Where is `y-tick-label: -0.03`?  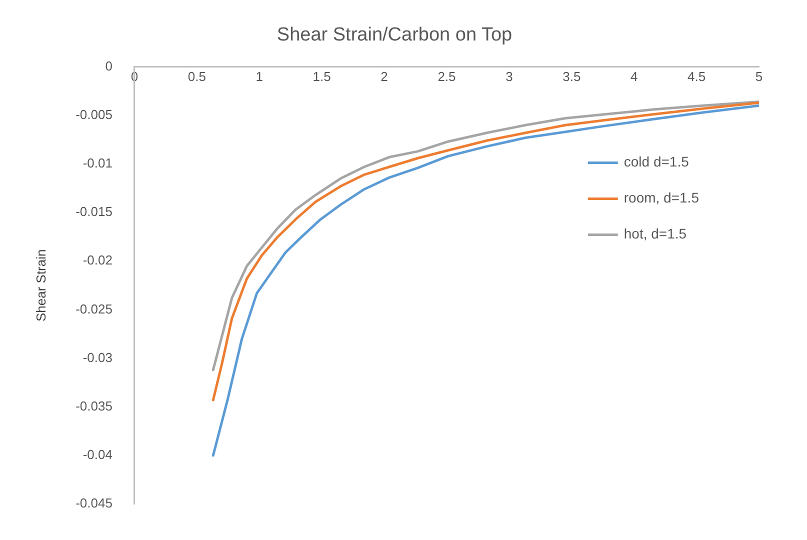
y-tick-label: -0.03 is located at coordinates (97, 357).